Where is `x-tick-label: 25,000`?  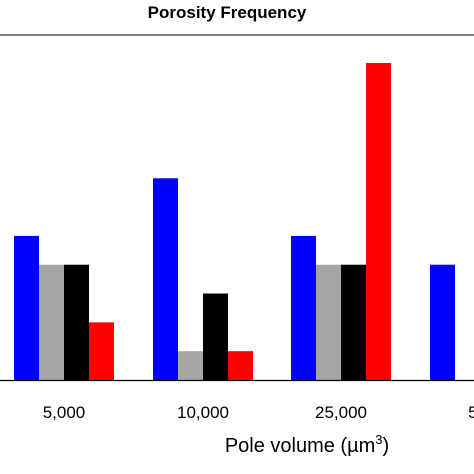
x-tick-label: 25,000 is located at coordinates (341, 412).